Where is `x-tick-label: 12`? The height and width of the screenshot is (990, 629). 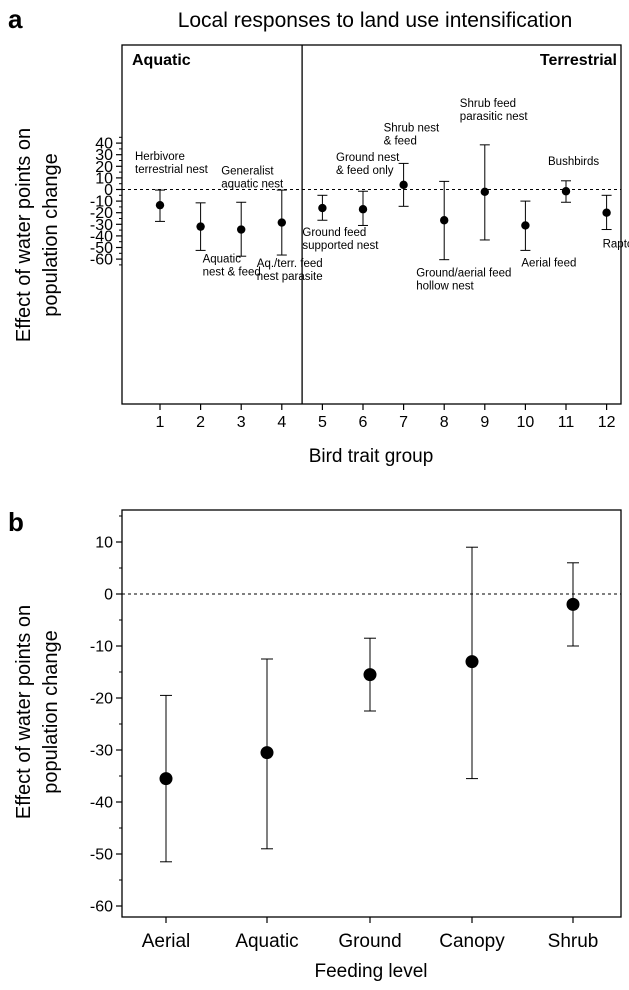
x-tick-label: 12 is located at coordinates (607, 422).